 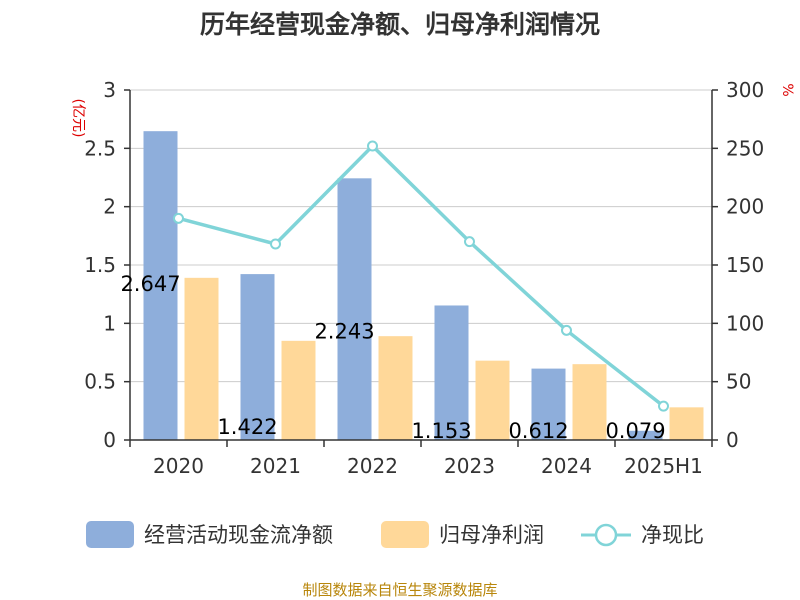 What do you see at coordinates (238, 535) in the screenshot?
I see `legend-label-cashflow: 经营活动现金流净额` at bounding box center [238, 535].